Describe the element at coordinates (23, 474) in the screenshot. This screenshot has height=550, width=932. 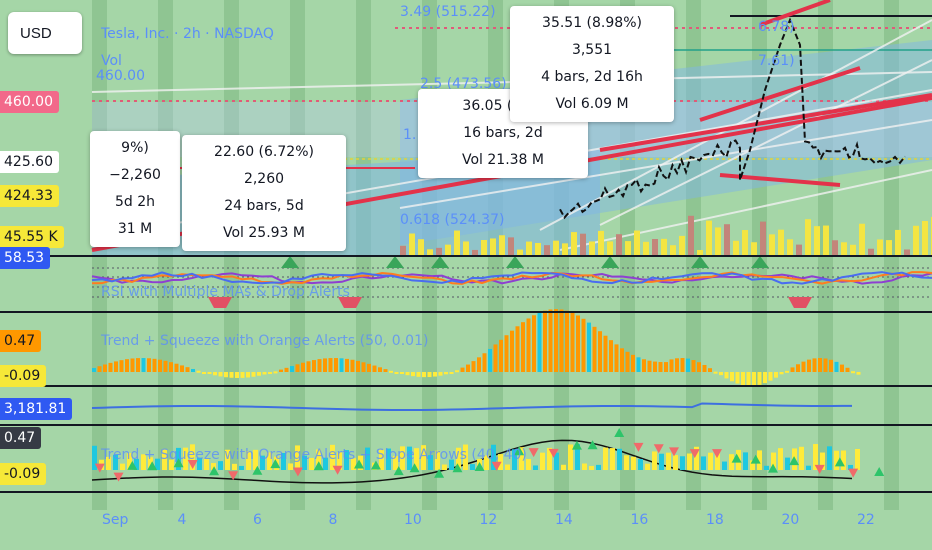
I see `axis-tag-arr_lo: -0.09` at that location.